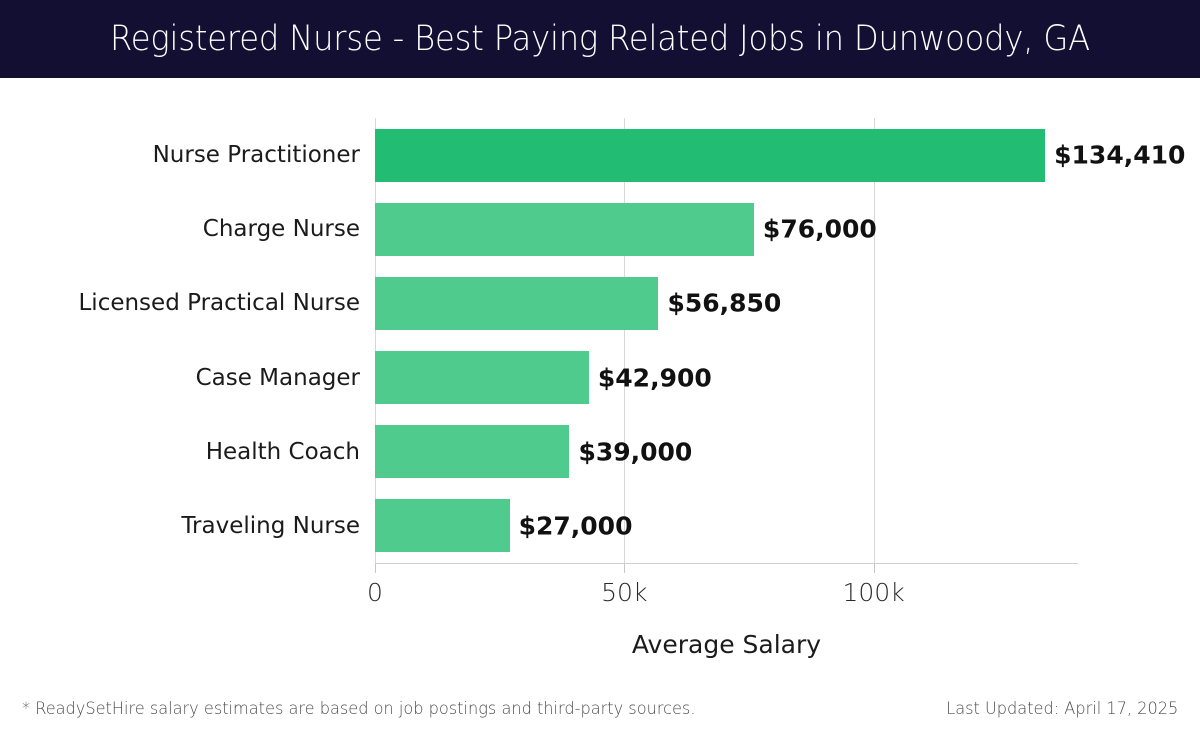 This screenshot has width=1200, height=740. Describe the element at coordinates (219, 303) in the screenshot. I see `y-axis-label-licensed-practical-nurse: Licensed Practical Nurse` at that location.